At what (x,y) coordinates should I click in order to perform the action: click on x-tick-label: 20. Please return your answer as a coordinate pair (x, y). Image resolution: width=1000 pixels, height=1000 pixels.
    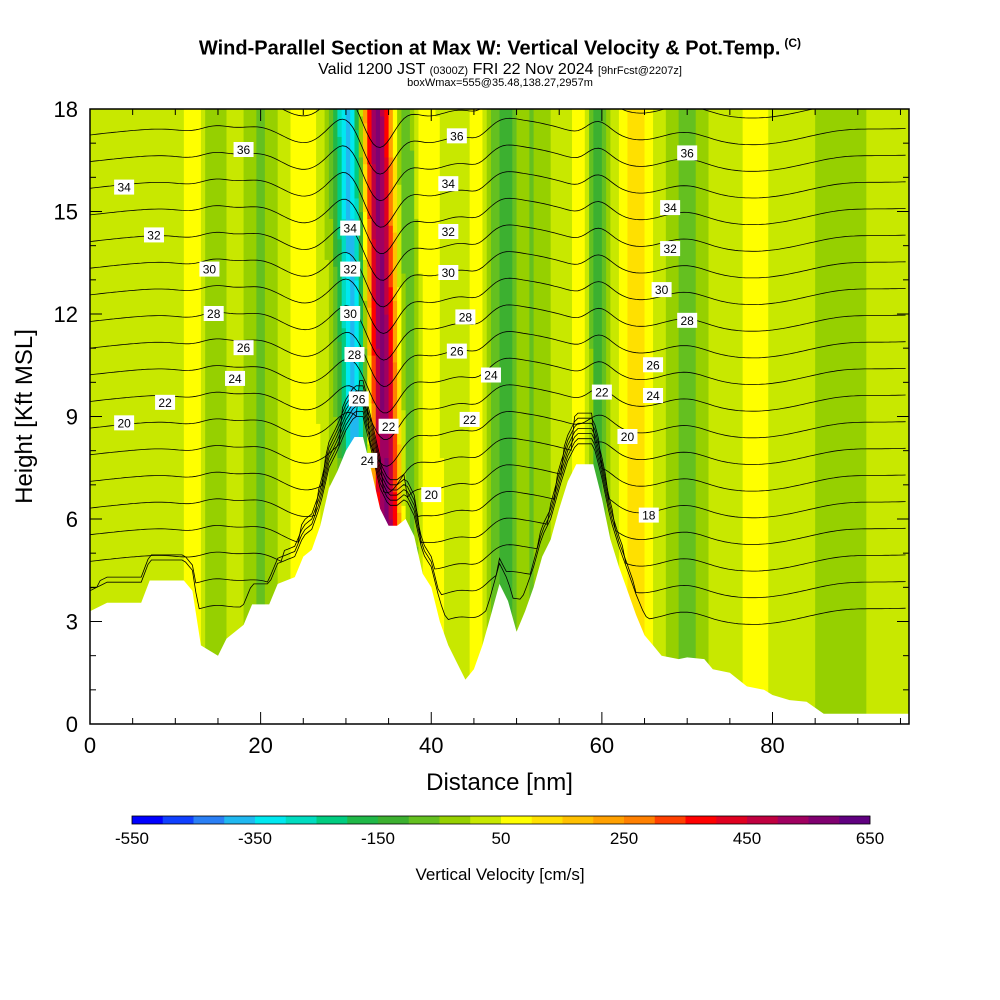
    Looking at the image, I should click on (260, 745).